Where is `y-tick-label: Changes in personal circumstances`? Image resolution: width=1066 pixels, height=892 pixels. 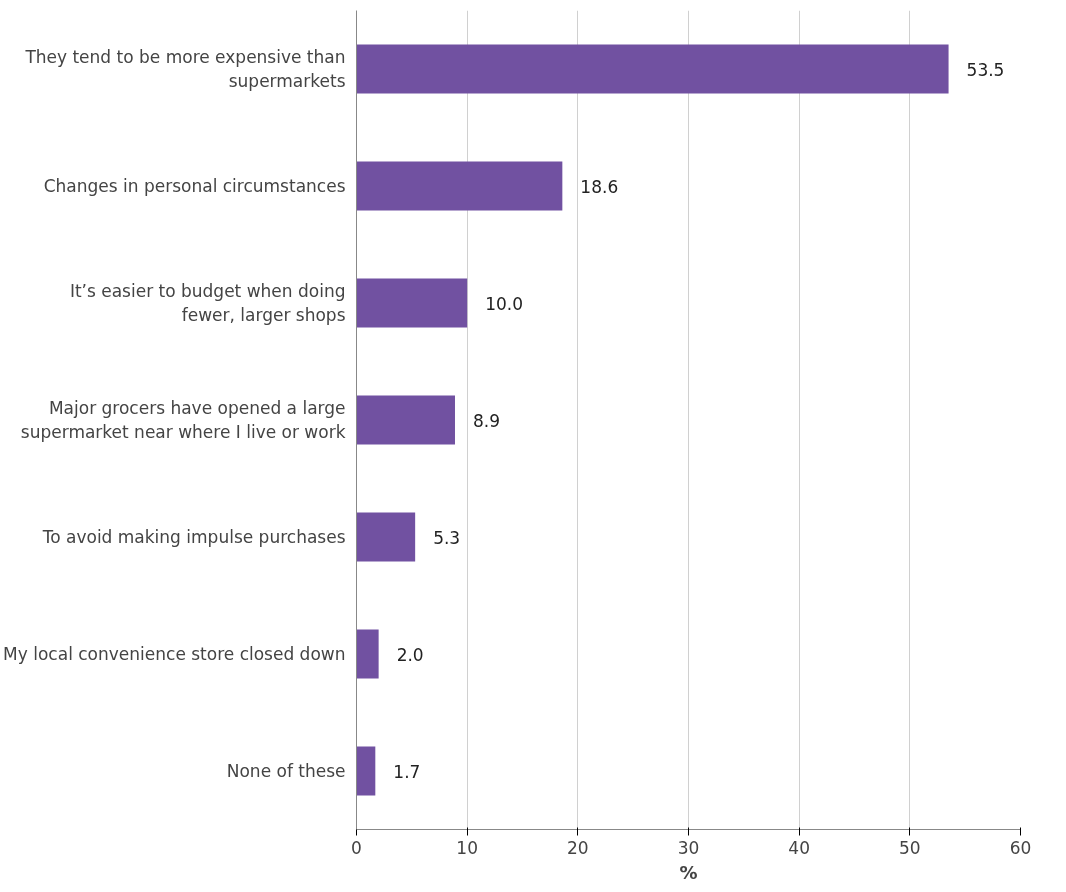
y-tick-label: Changes in personal circumstances is located at coordinates (194, 186).